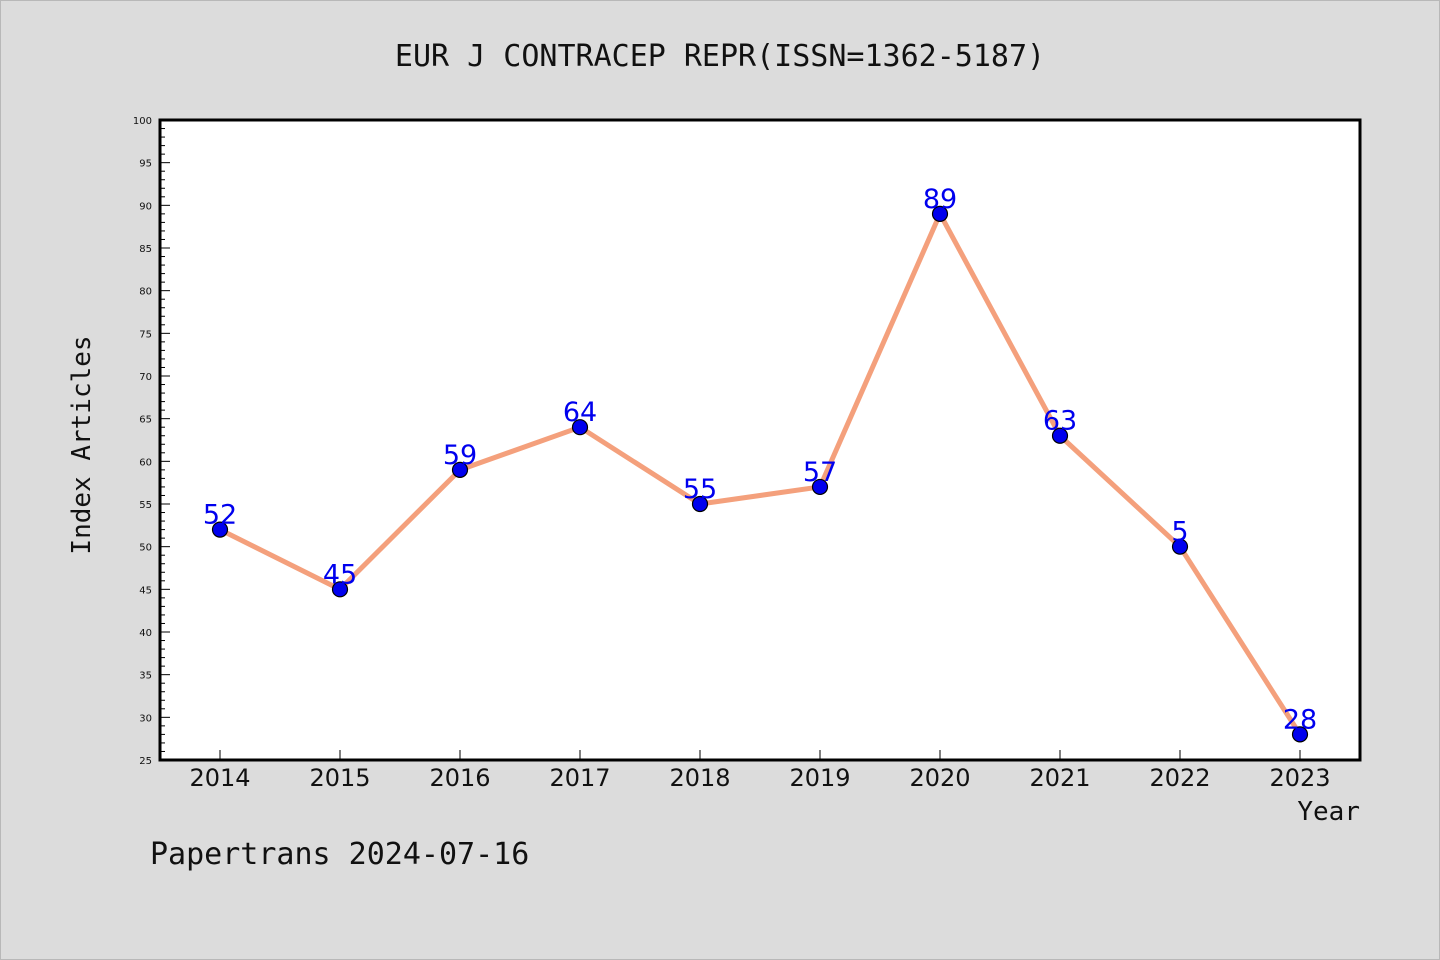  What do you see at coordinates (145, 377) in the screenshot?
I see `y-tick-label: 70` at bounding box center [145, 377].